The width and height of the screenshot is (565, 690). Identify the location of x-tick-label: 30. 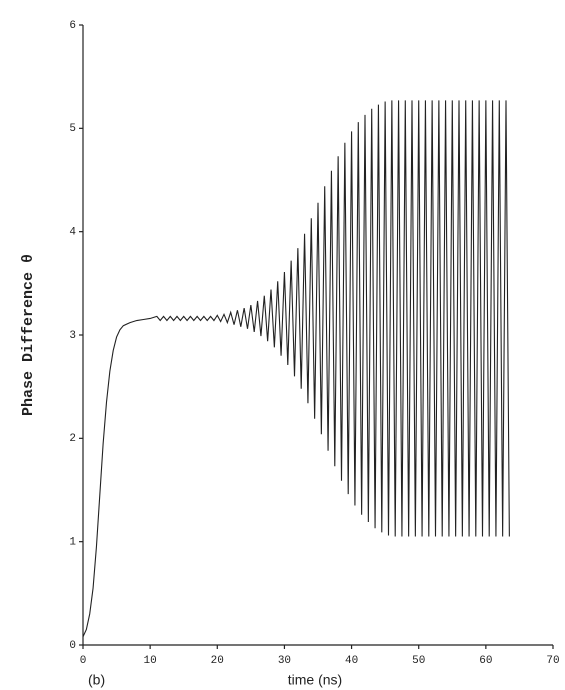
(284, 661).